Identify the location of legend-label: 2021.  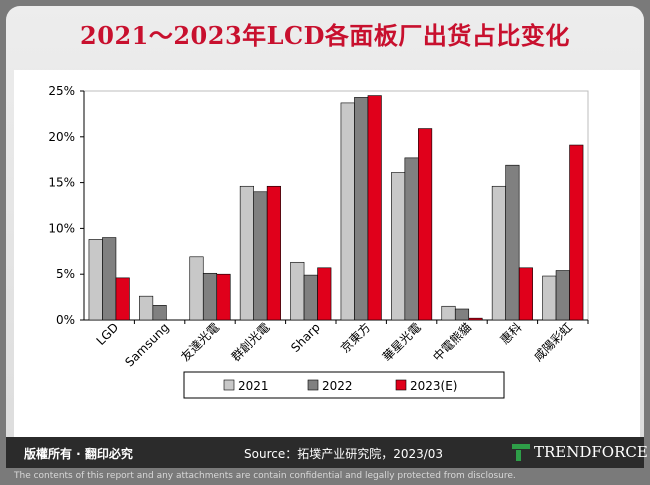
(253, 386).